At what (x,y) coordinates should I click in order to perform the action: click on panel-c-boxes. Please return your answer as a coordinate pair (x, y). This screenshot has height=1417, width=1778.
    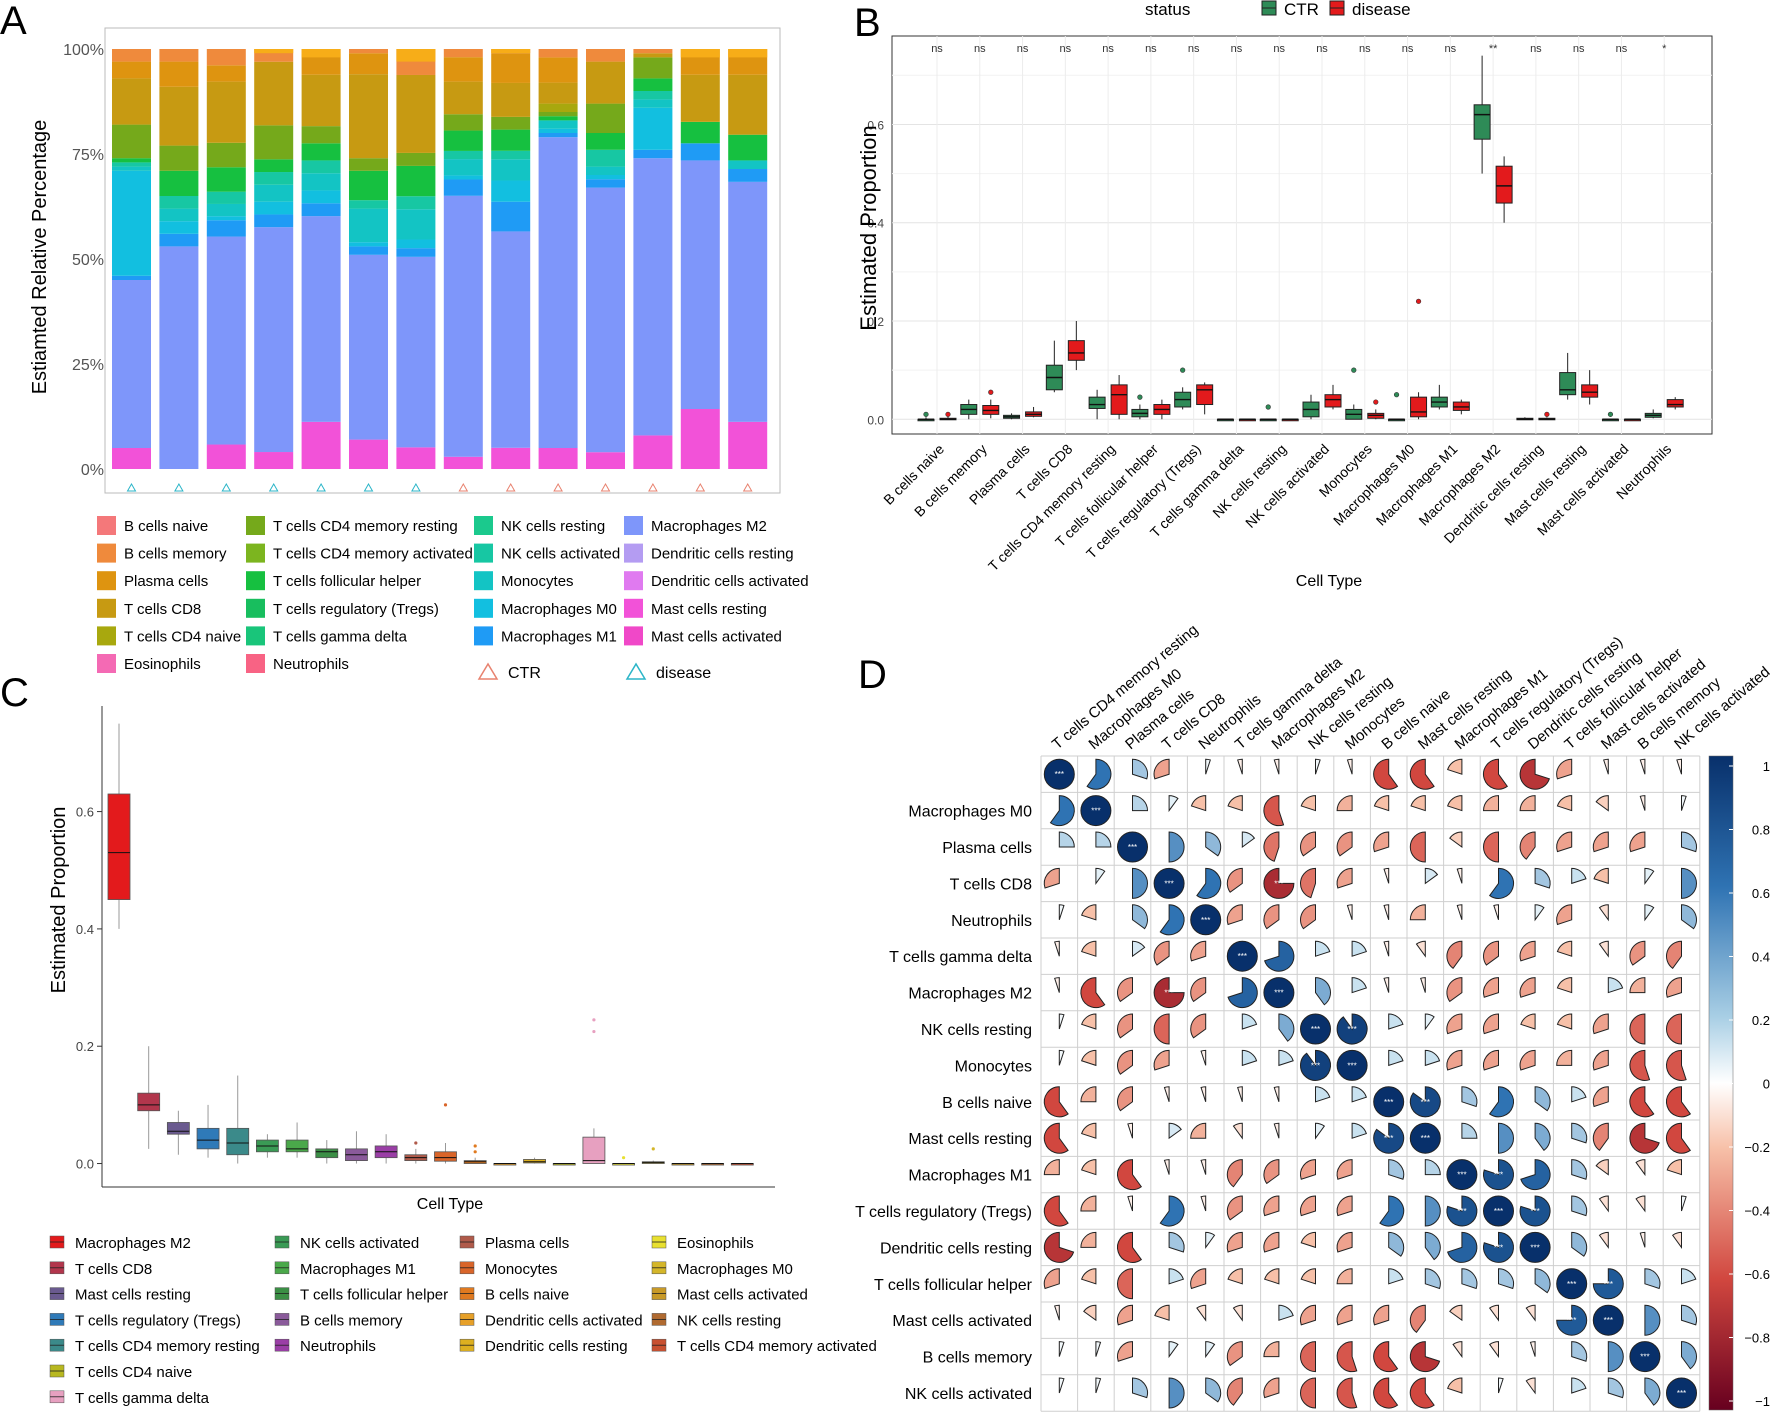
    Looking at the image, I should click on (430, 944).